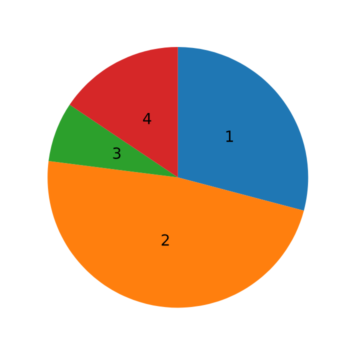 The height and width of the screenshot is (362, 363). Describe the element at coordinates (229, 136) in the screenshot. I see `slice-label: 1` at that location.